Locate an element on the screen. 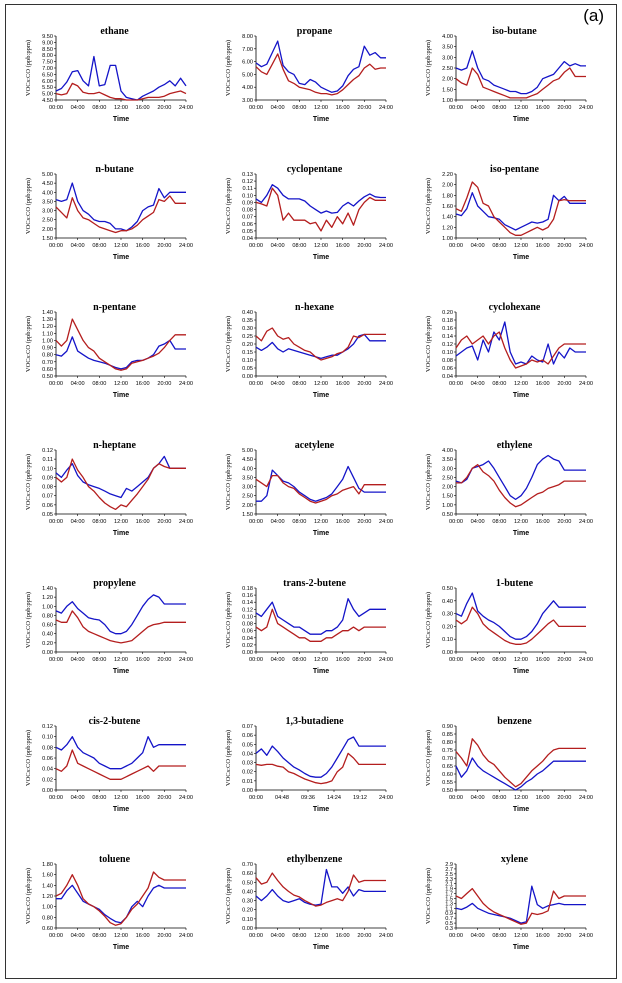  y-tick-label: 0.50 is located at coordinates (47, 377).